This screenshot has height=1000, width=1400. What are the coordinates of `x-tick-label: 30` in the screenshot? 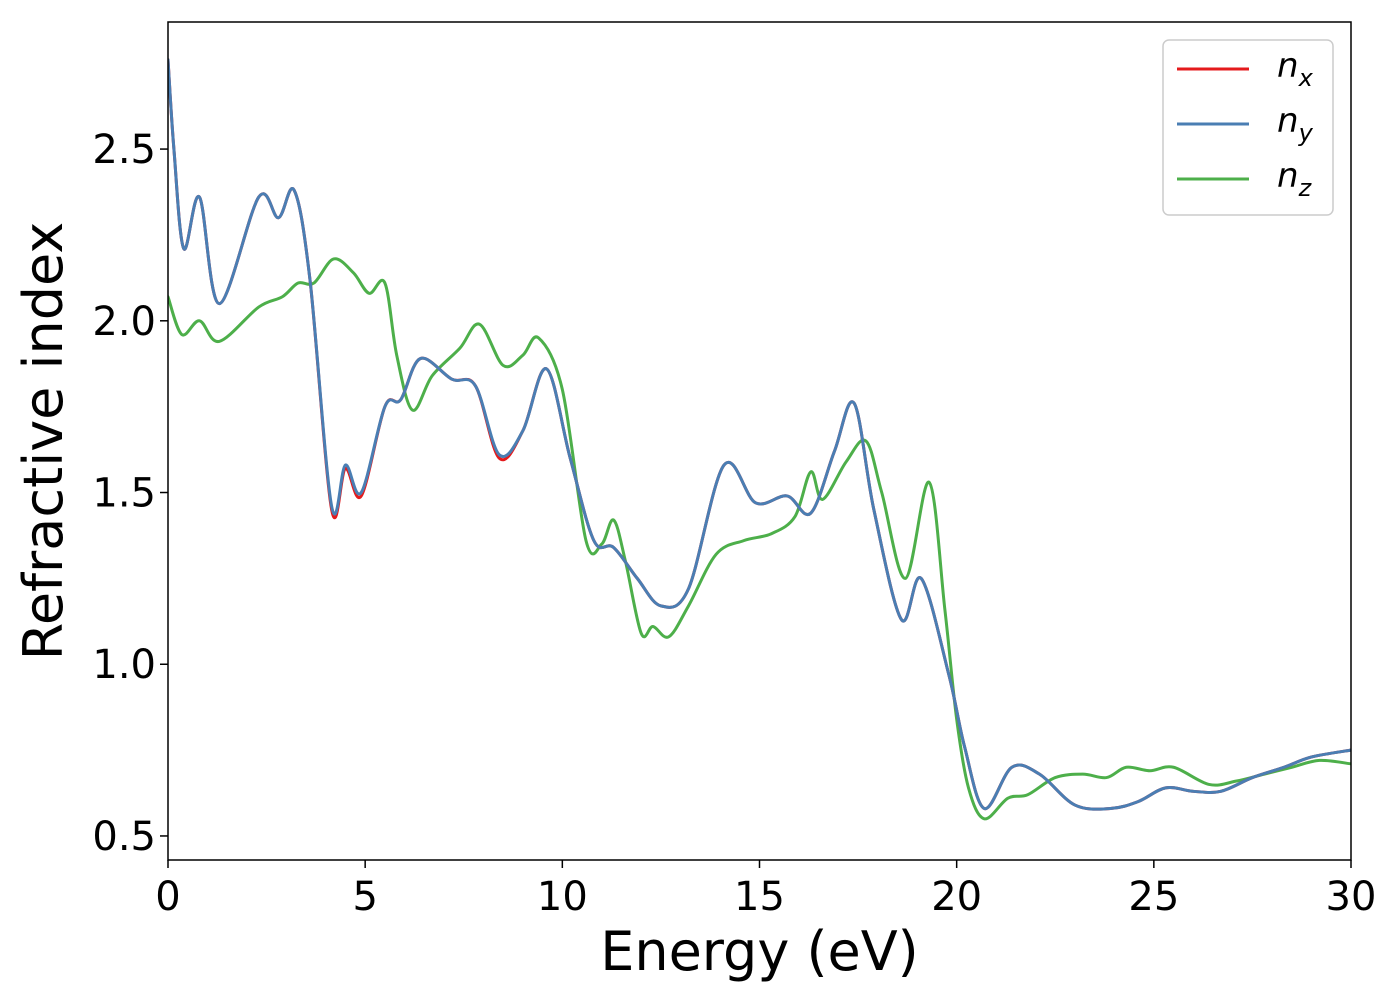 It's located at (1351, 897).